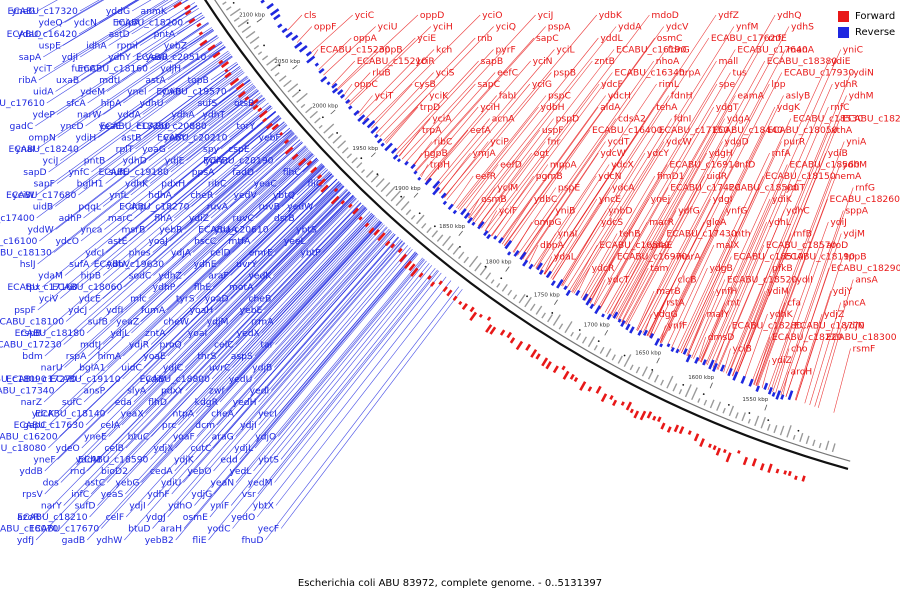 This screenshot has height=600, width=900. I want to click on reverse-gene-label: aspS, so click(242, 356).